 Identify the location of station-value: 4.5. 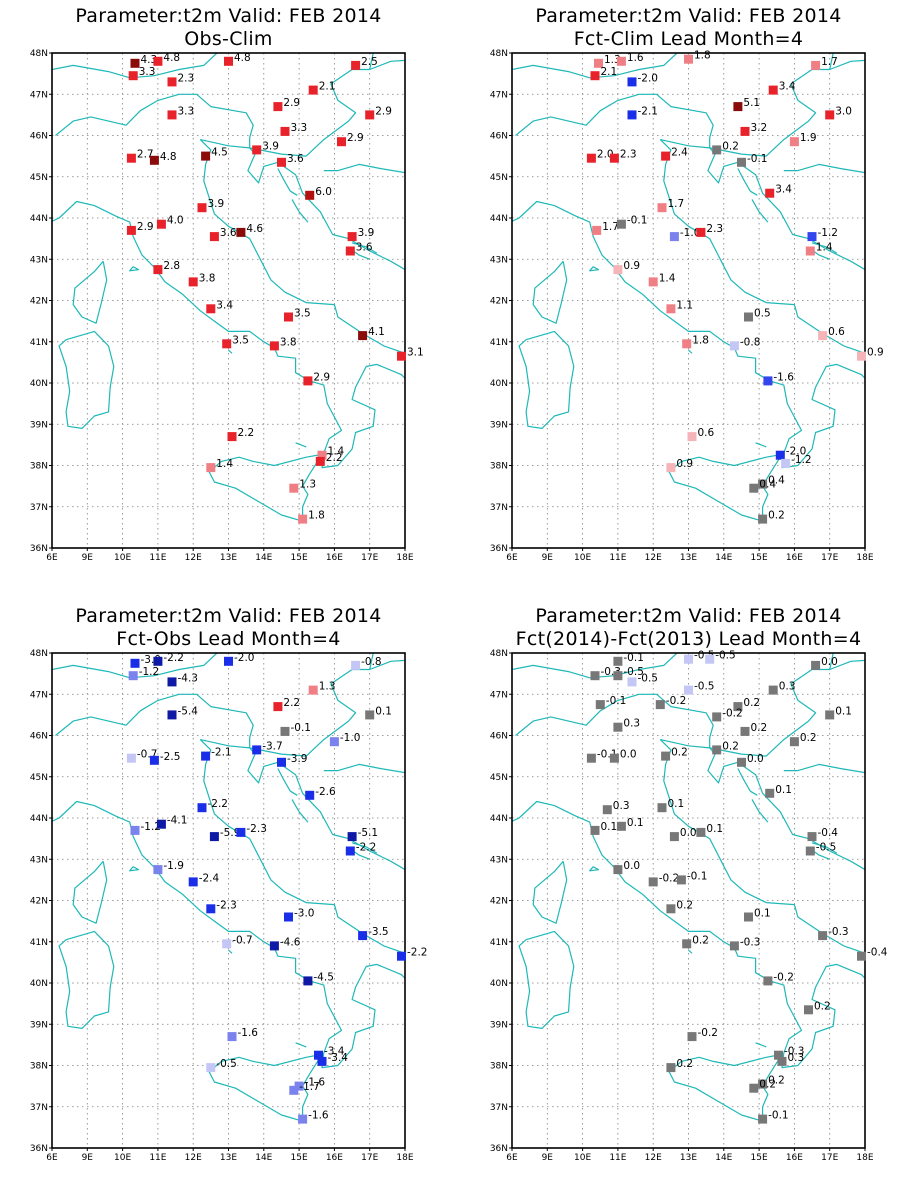
(219, 153).